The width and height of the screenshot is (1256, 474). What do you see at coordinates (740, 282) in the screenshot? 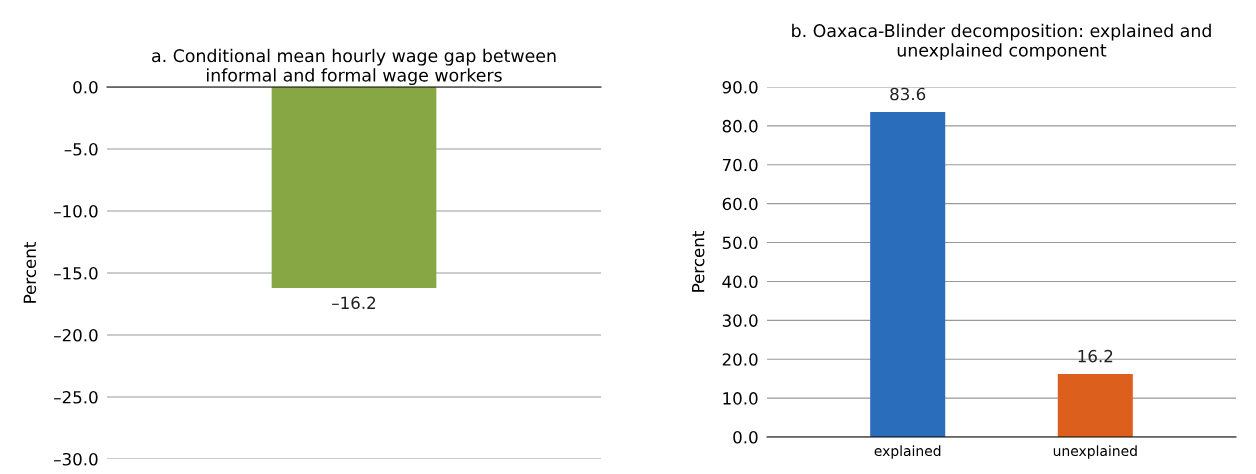
I see `y-tick-label: 40.0` at bounding box center [740, 282].